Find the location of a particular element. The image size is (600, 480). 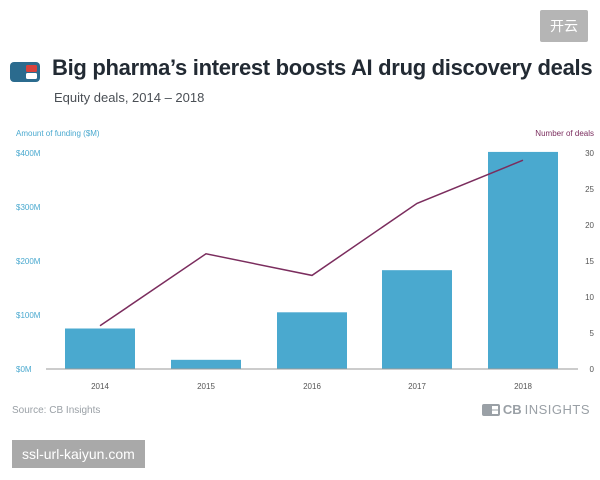

right-tick-label: 10 is located at coordinates (589, 297).